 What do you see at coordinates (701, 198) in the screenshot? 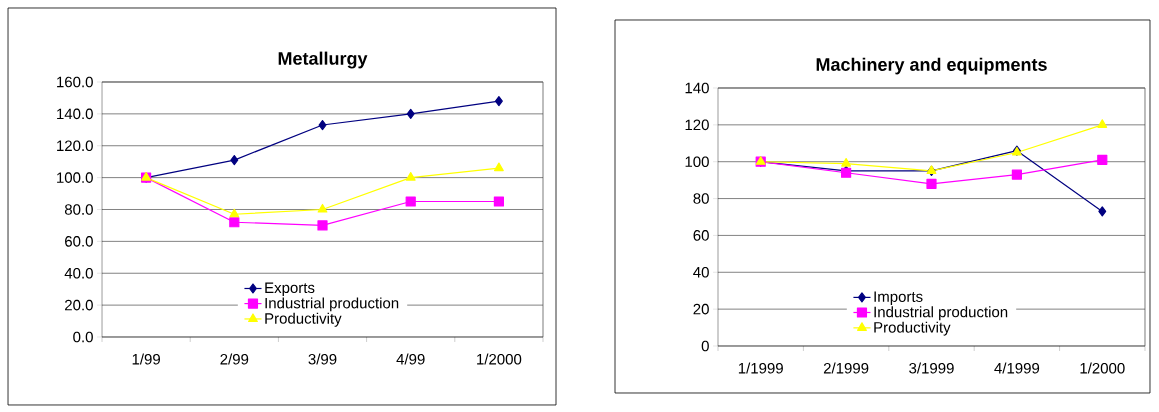
I see `y-tick-label: 80` at bounding box center [701, 198].